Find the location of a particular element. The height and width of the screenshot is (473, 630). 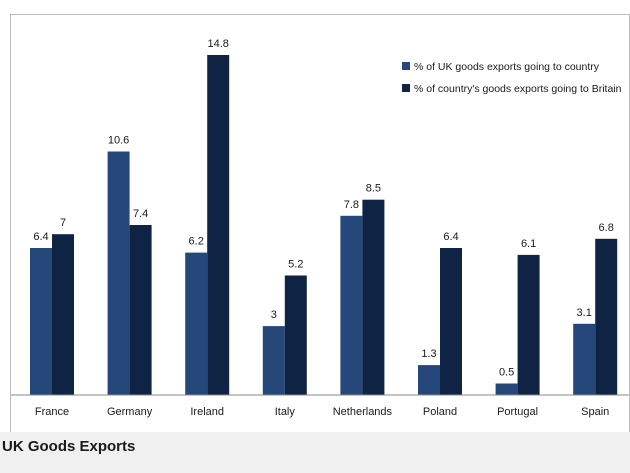

x-tick-netherlands: Netherlands is located at coordinates (363, 412).